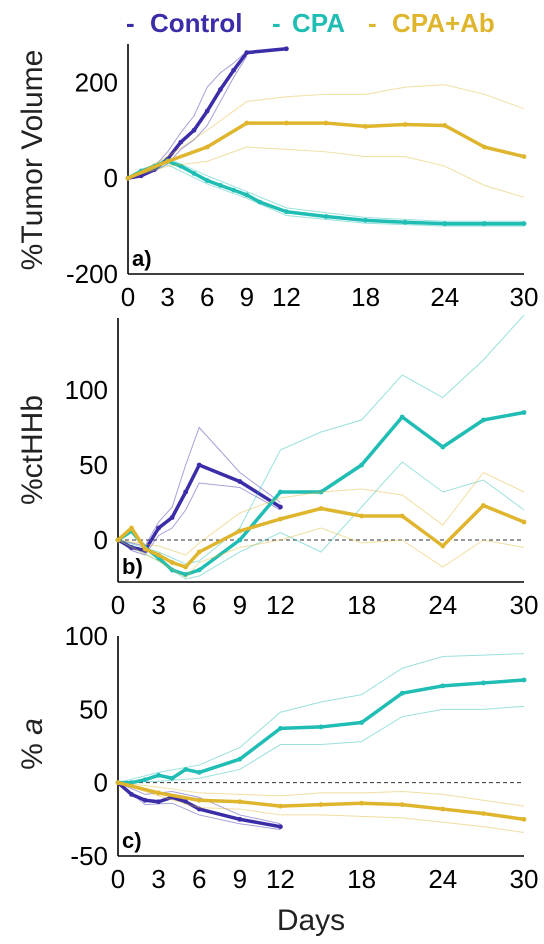  Describe the element at coordinates (111, 178) in the screenshot. I see `y-tick-label: 0` at that location.